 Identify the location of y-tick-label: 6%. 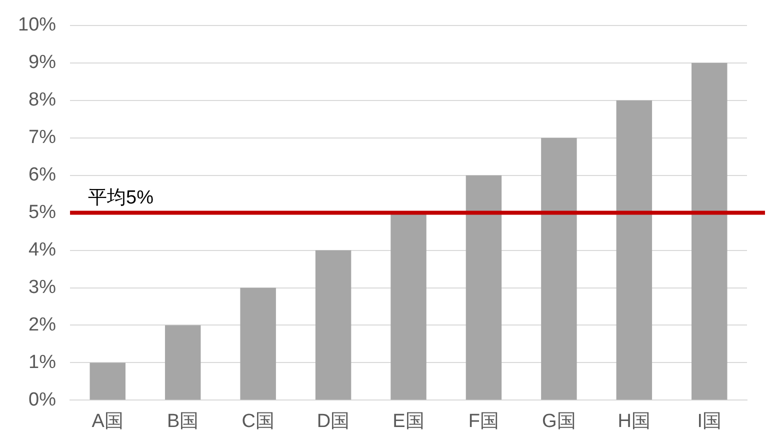
(42, 175).